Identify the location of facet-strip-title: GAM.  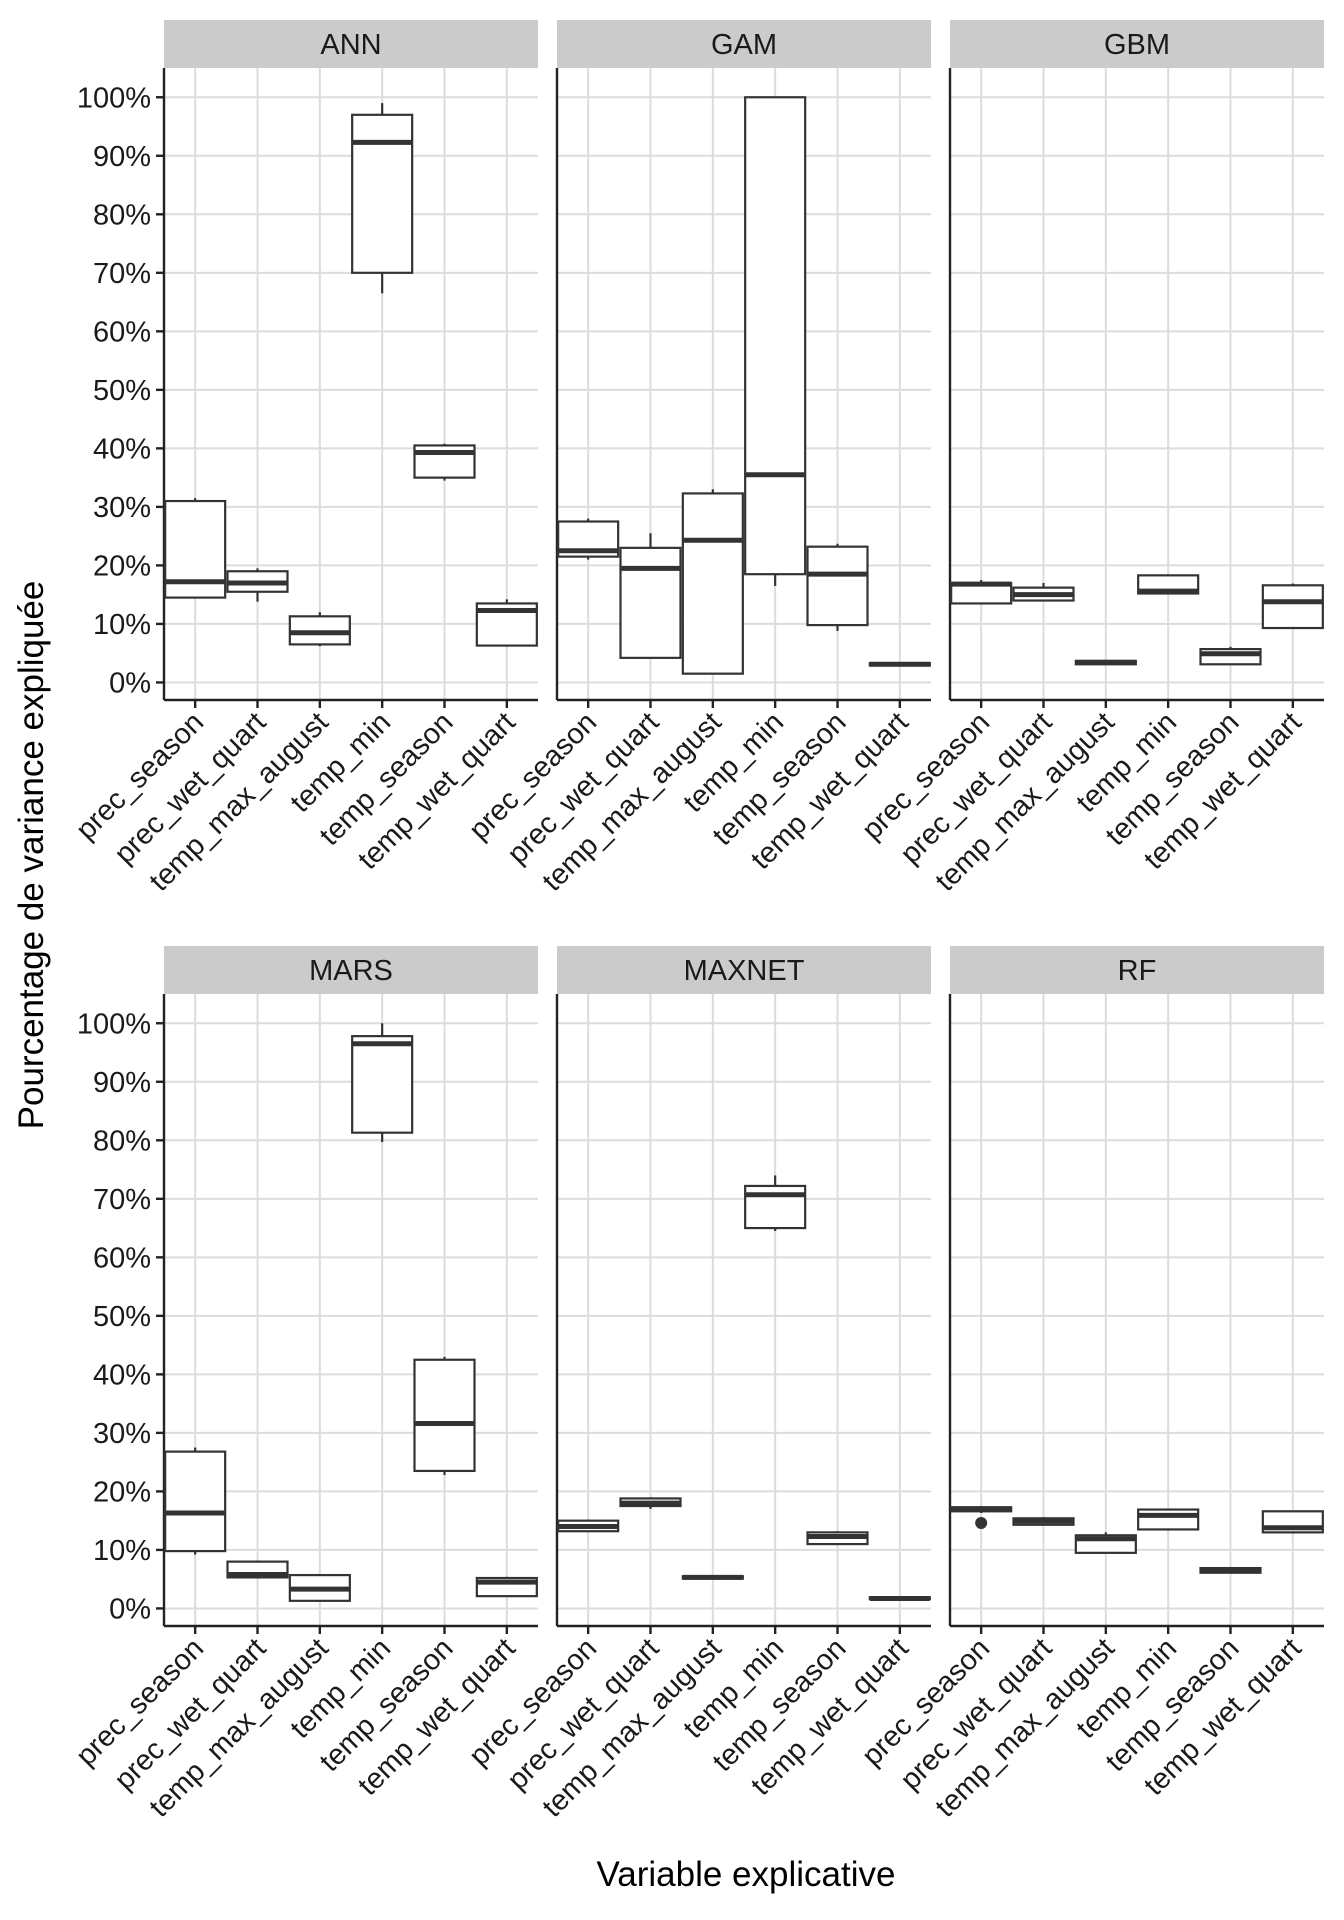
(744, 45).